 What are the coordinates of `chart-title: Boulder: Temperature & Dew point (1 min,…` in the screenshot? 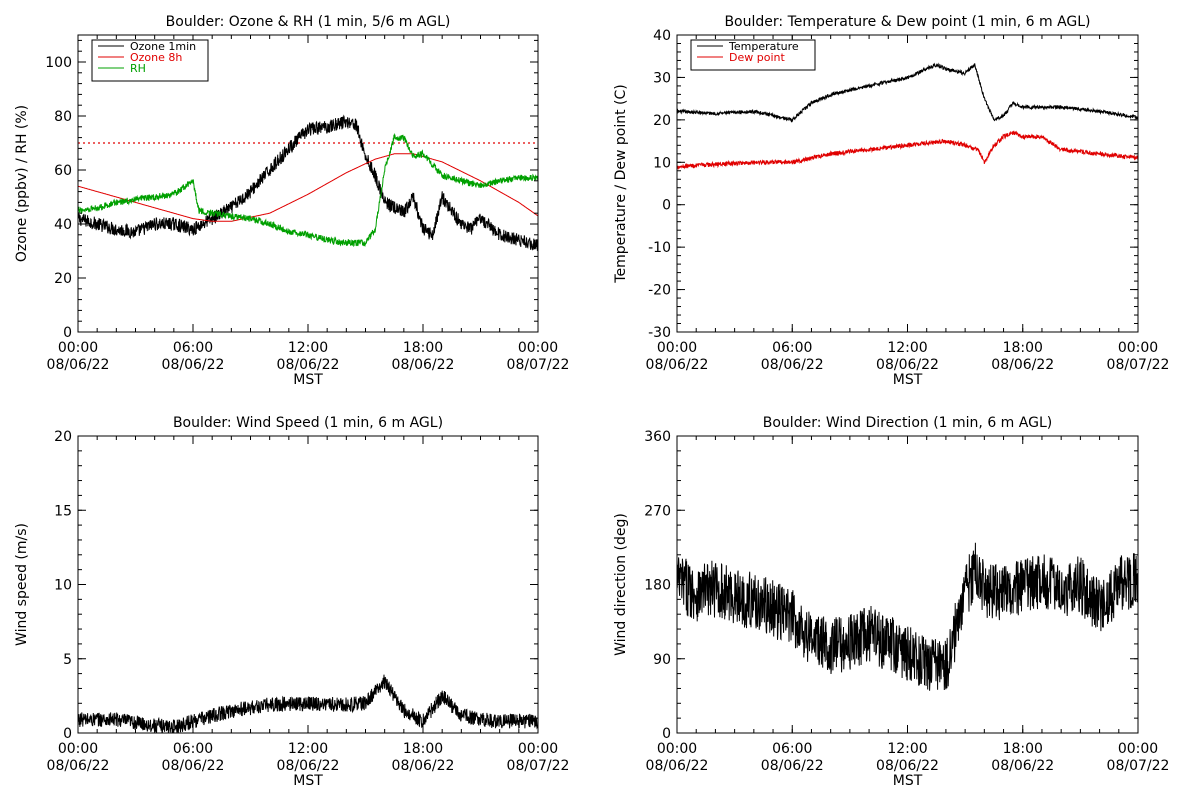 It's located at (907, 22).